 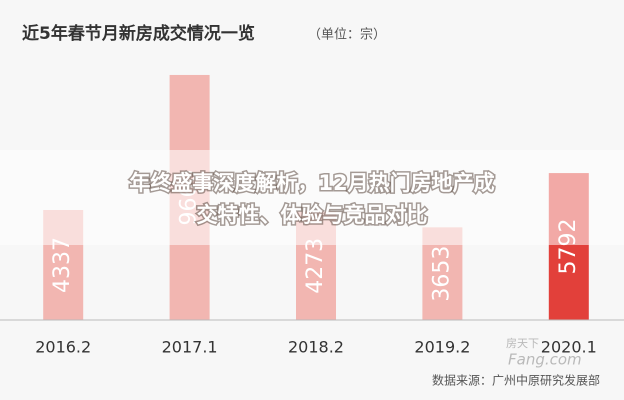 I want to click on x-tick-label: 2018.2, so click(x=316, y=347).